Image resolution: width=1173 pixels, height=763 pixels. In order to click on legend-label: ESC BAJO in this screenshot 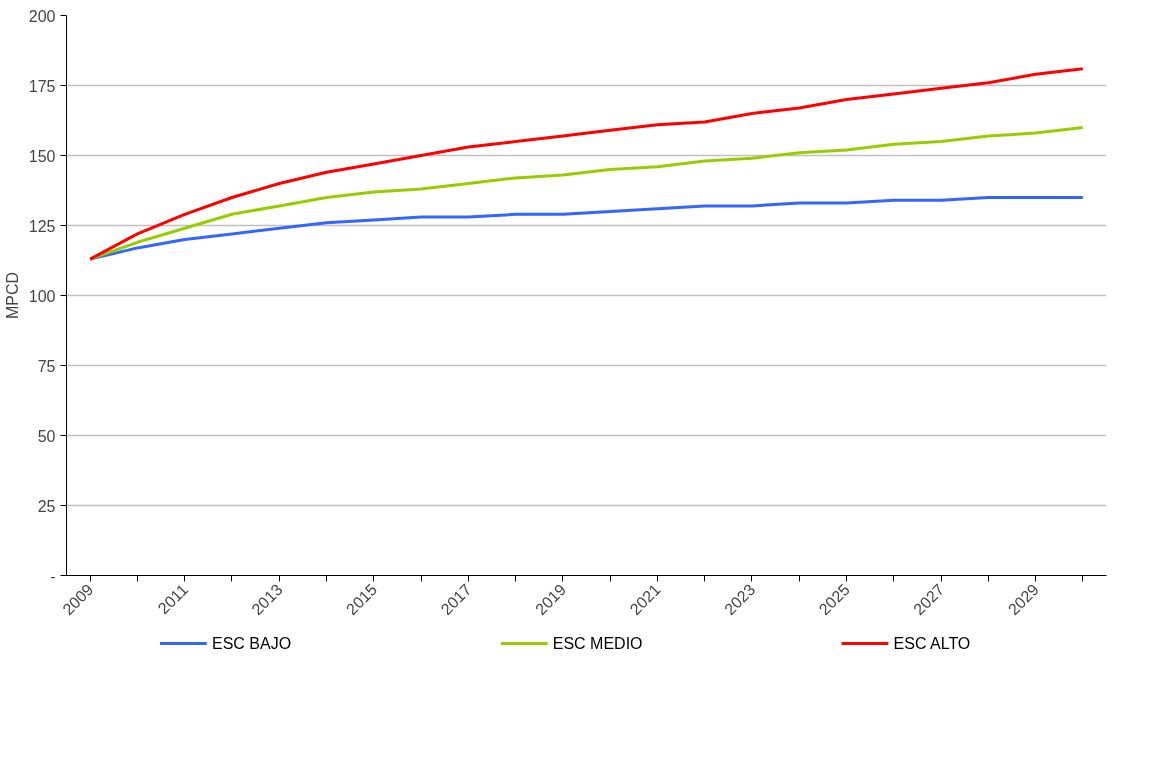, I will do `click(251, 643)`.